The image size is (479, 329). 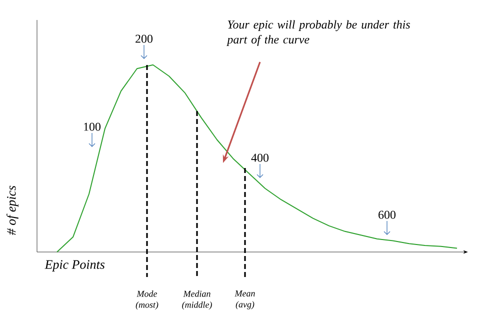 I want to click on text: Mean (avg), so click(x=244, y=300).